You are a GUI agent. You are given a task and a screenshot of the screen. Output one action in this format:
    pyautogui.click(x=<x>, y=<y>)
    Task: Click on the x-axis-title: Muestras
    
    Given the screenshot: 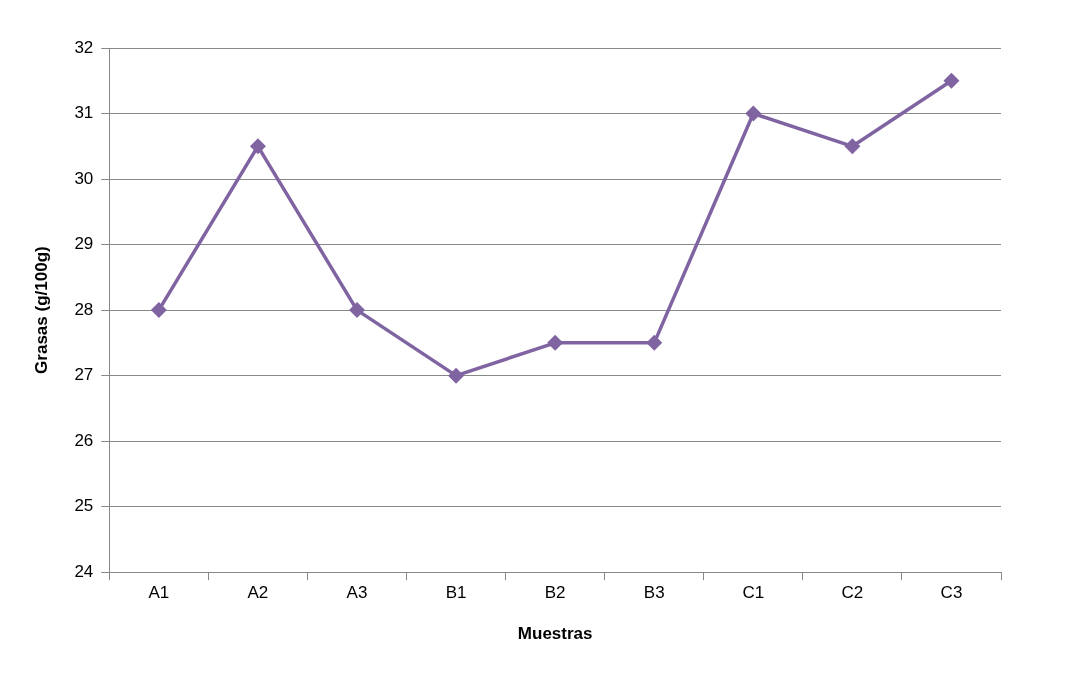 What is the action you would take?
    pyautogui.click(x=555, y=634)
    